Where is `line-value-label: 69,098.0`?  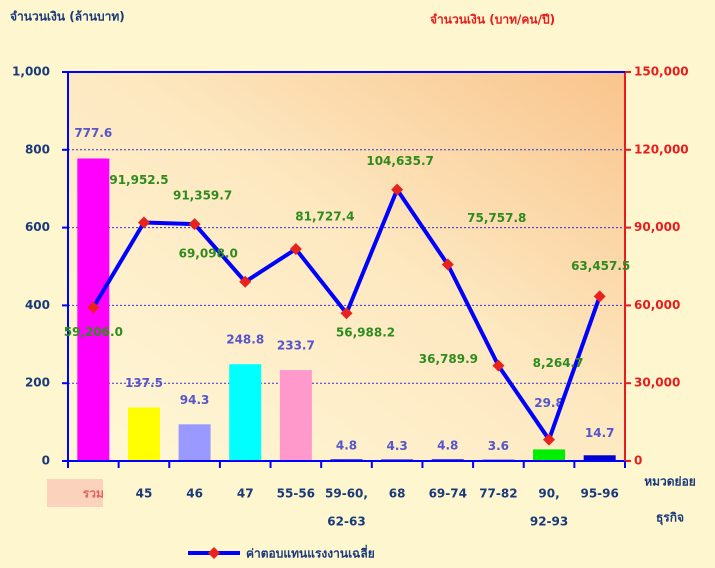 line-value-label: 69,098.0 is located at coordinates (208, 253).